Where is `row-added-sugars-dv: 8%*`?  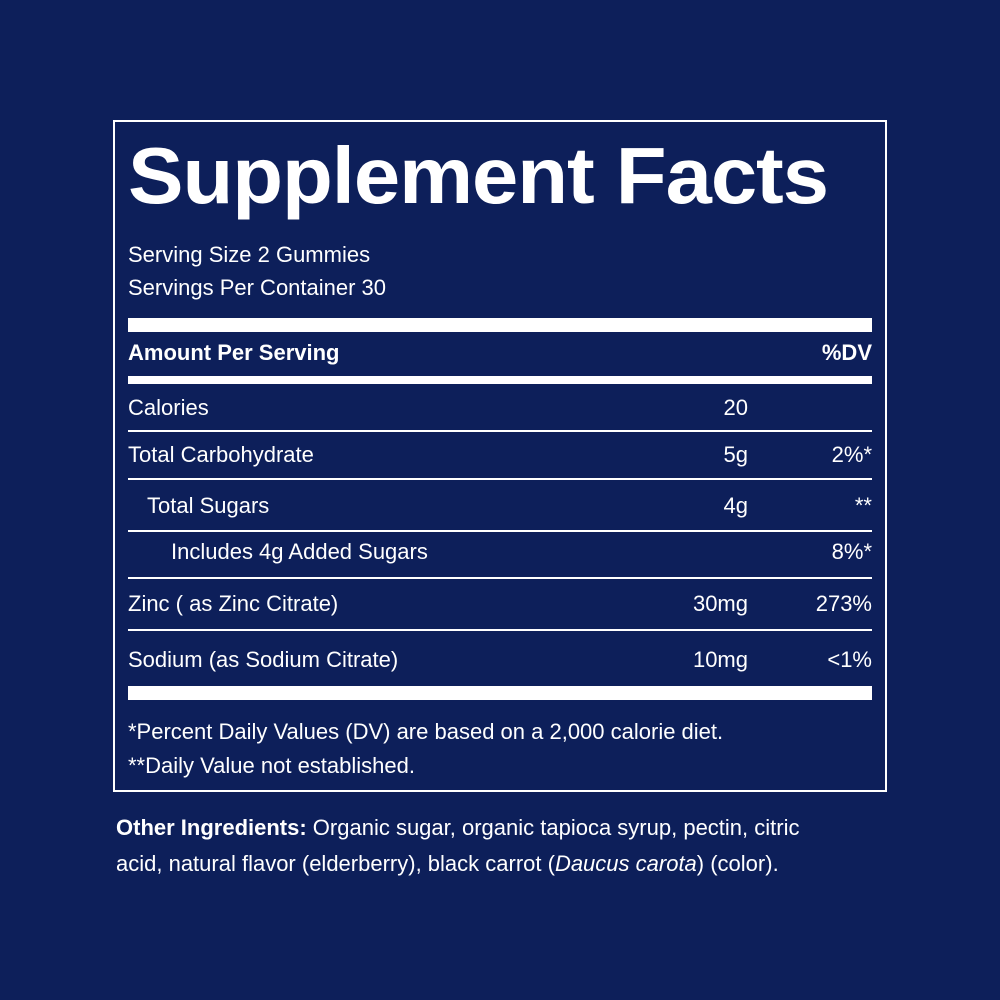
row-added-sugars-dv: 8%* is located at coordinates (851, 551).